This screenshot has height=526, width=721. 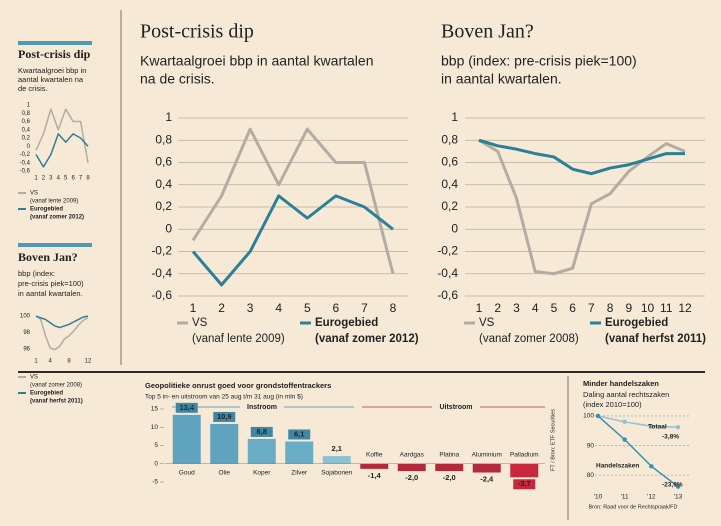 What do you see at coordinates (51, 283) in the screenshot?
I see `chart-subtitle: pre-crisis piek=100)` at bounding box center [51, 283].